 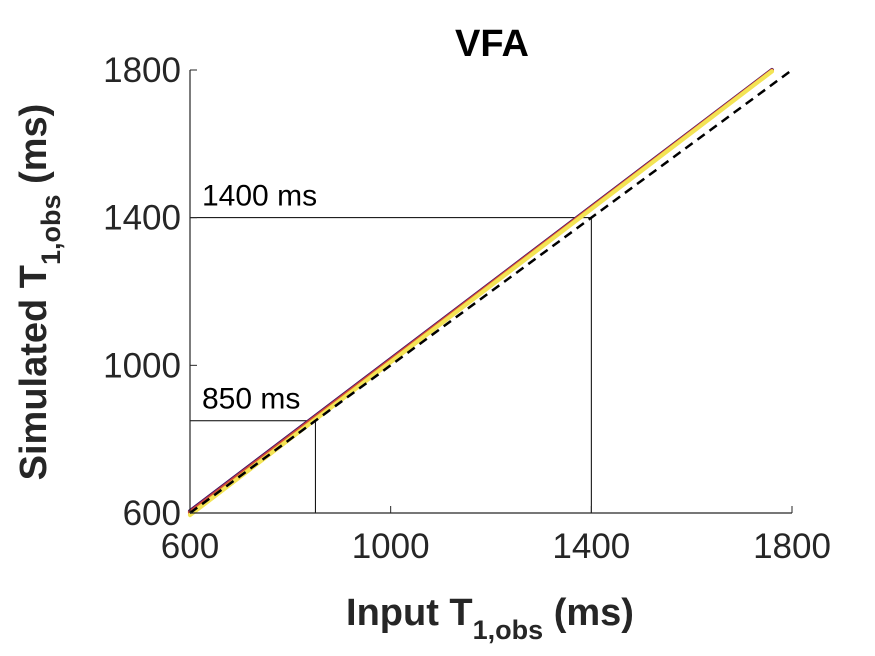 What do you see at coordinates (34, 372) in the screenshot?
I see `y-axis-label-main: Simulated T` at bounding box center [34, 372].